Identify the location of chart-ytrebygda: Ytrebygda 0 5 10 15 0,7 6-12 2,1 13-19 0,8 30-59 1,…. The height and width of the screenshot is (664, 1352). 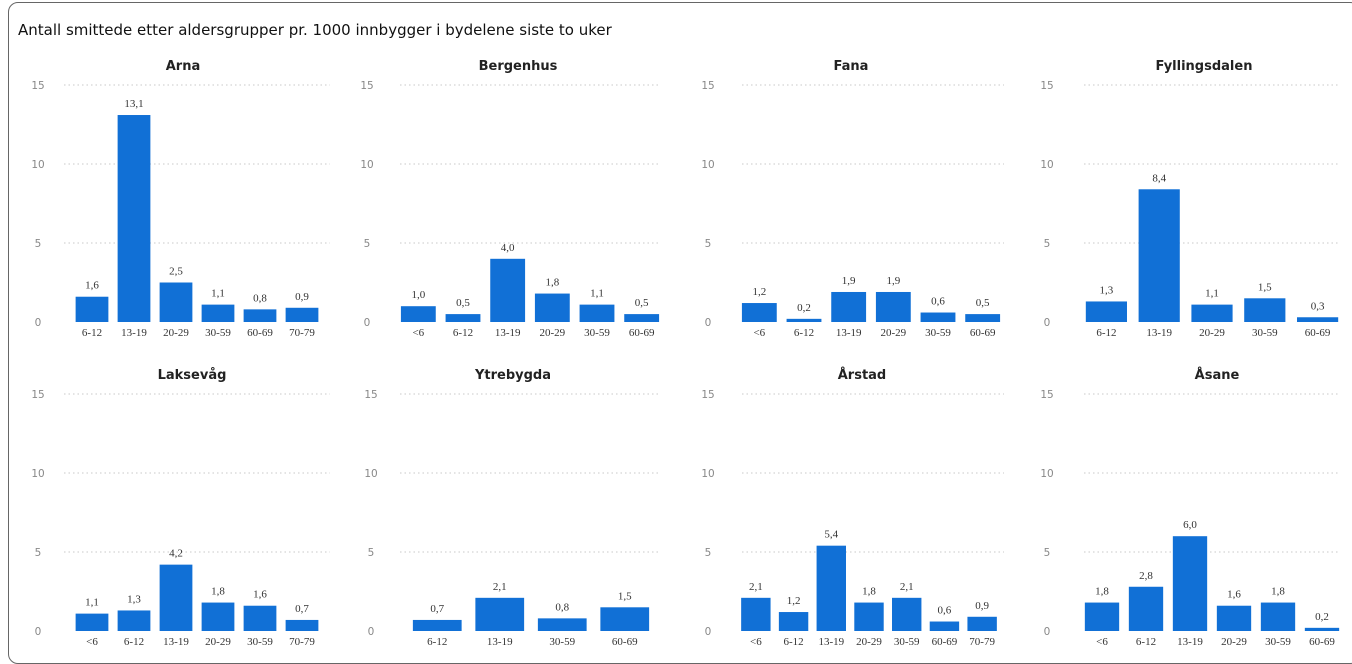
(512, 508).